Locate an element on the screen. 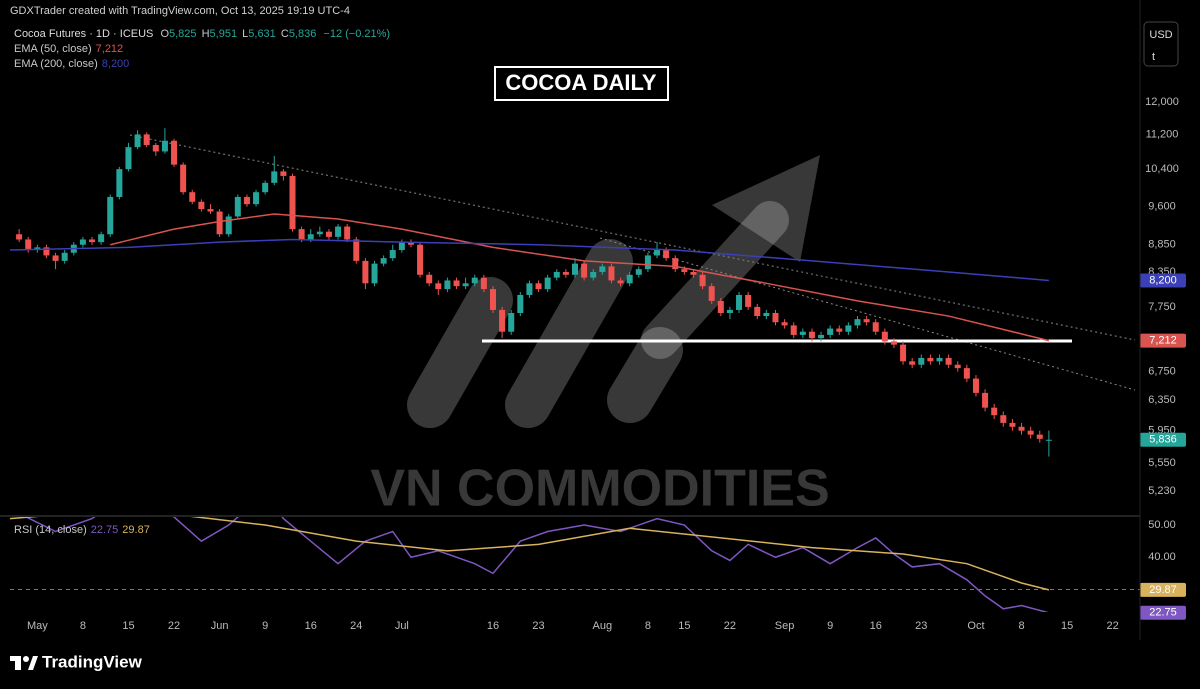 This screenshot has width=1200, height=689. title-box is located at coordinates (581, 83).